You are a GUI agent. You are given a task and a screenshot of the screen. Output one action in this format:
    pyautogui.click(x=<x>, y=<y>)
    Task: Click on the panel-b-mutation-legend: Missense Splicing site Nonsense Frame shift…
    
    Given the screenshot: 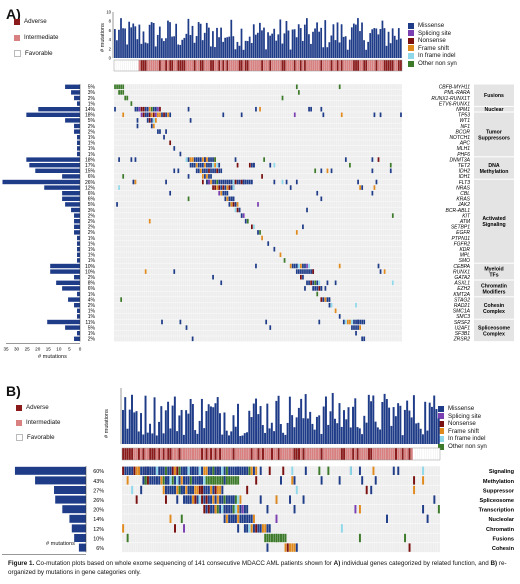 What is the action you would take?
    pyautogui.click(x=478, y=435)
    